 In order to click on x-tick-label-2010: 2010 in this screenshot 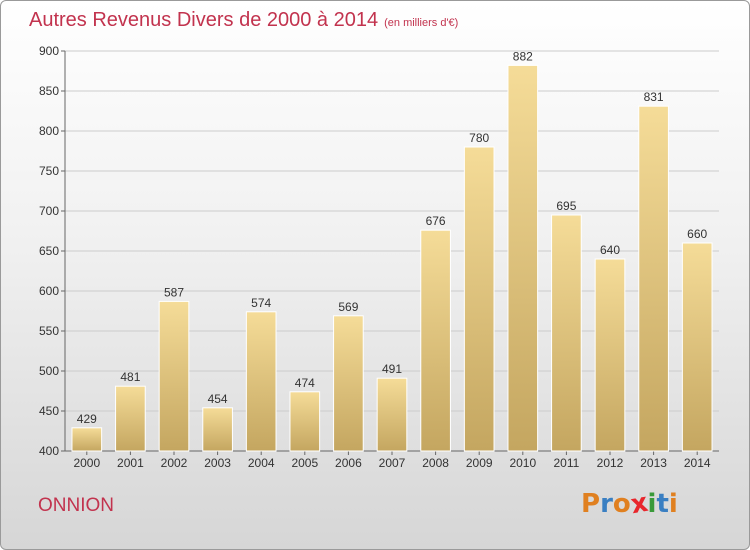, I will do `click(522, 463)`.